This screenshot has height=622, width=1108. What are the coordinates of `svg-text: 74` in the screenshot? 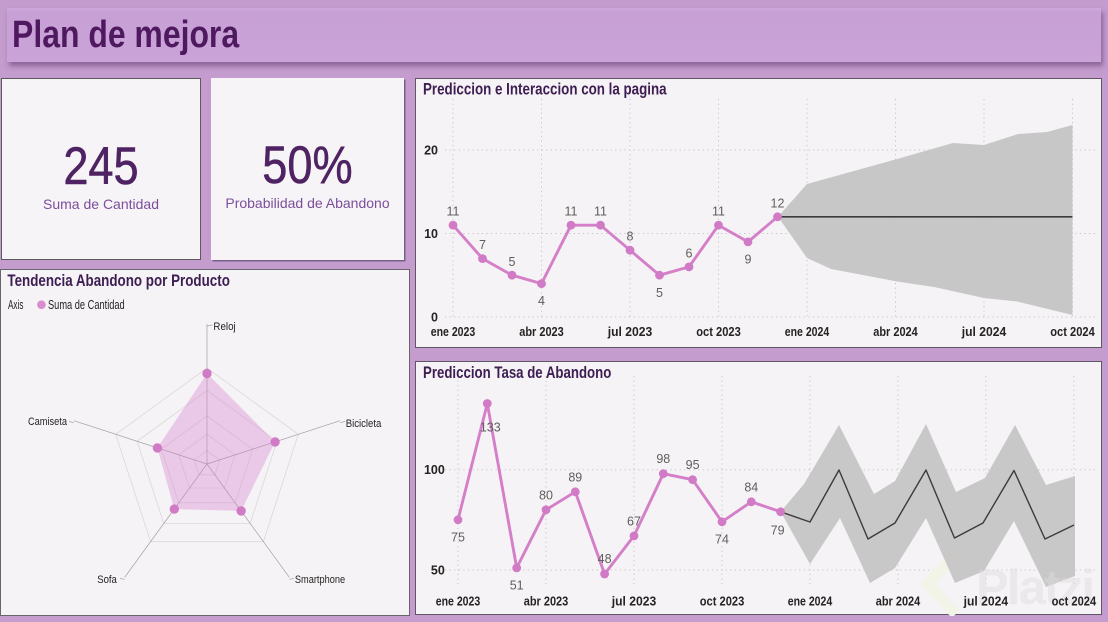 It's located at (722, 539).